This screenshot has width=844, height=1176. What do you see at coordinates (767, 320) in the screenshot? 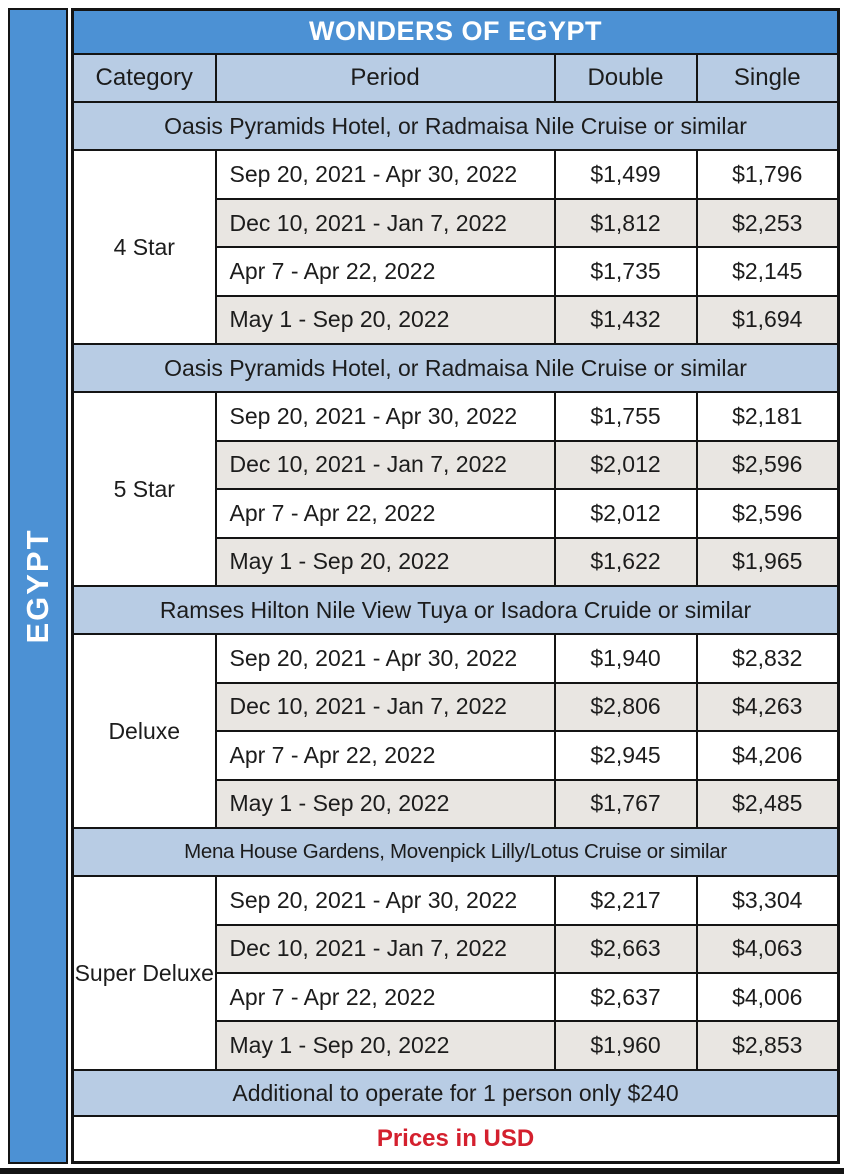
I see `single-cell: $1,694` at bounding box center [767, 320].